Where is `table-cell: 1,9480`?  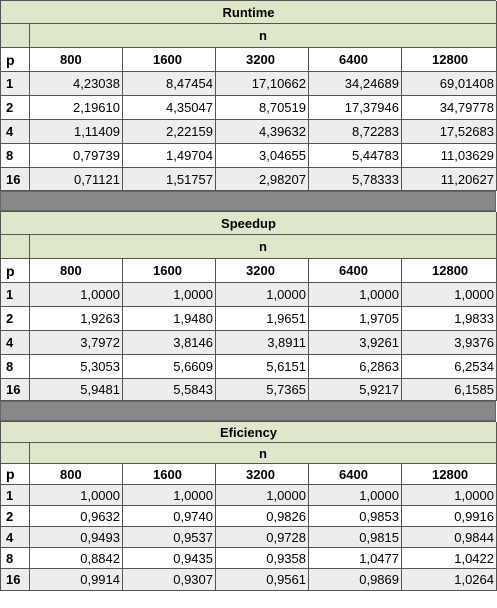 table-cell: 1,9480 is located at coordinates (169, 319).